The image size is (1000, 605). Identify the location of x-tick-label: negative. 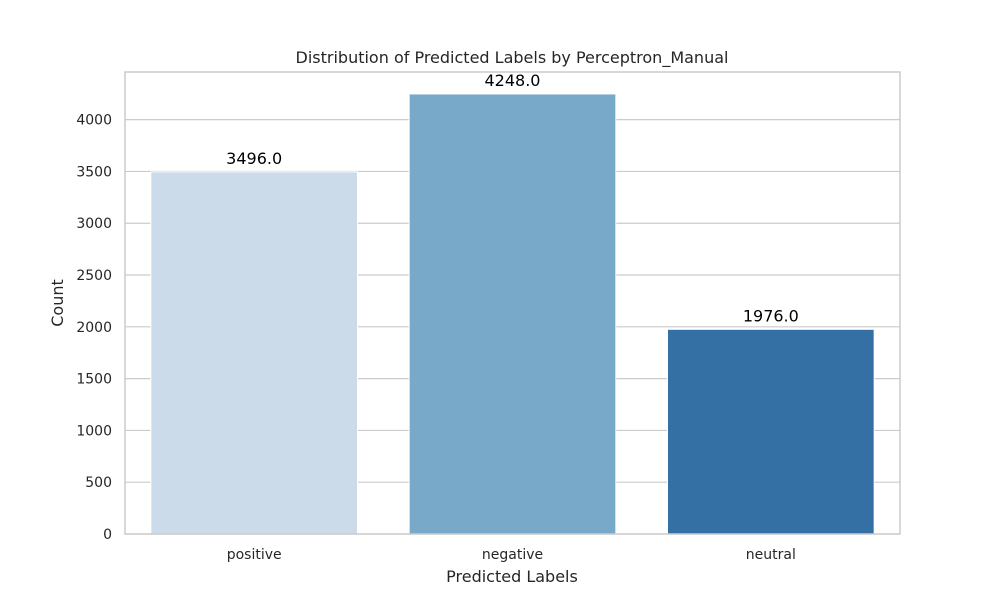
(512, 555).